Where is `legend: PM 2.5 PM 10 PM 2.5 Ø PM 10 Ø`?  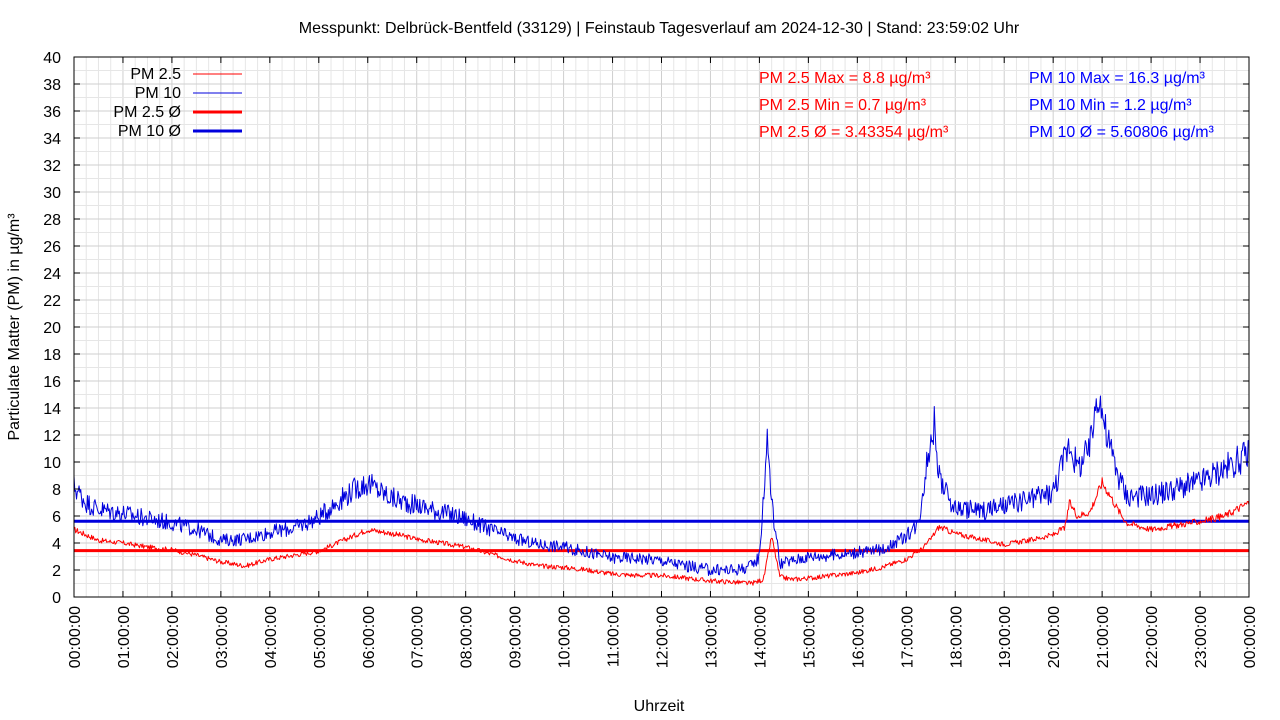 legend: PM 2.5 PM 10 PM 2.5 Ø PM 10 Ø is located at coordinates (177, 103).